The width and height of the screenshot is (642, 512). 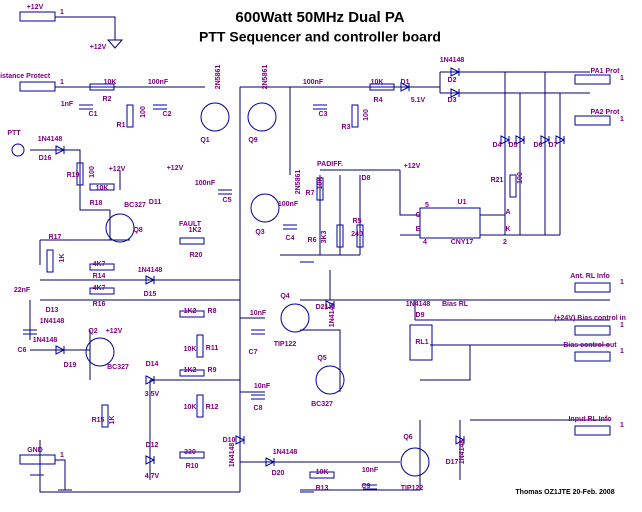 I want to click on components-text: R5, so click(x=357, y=221).